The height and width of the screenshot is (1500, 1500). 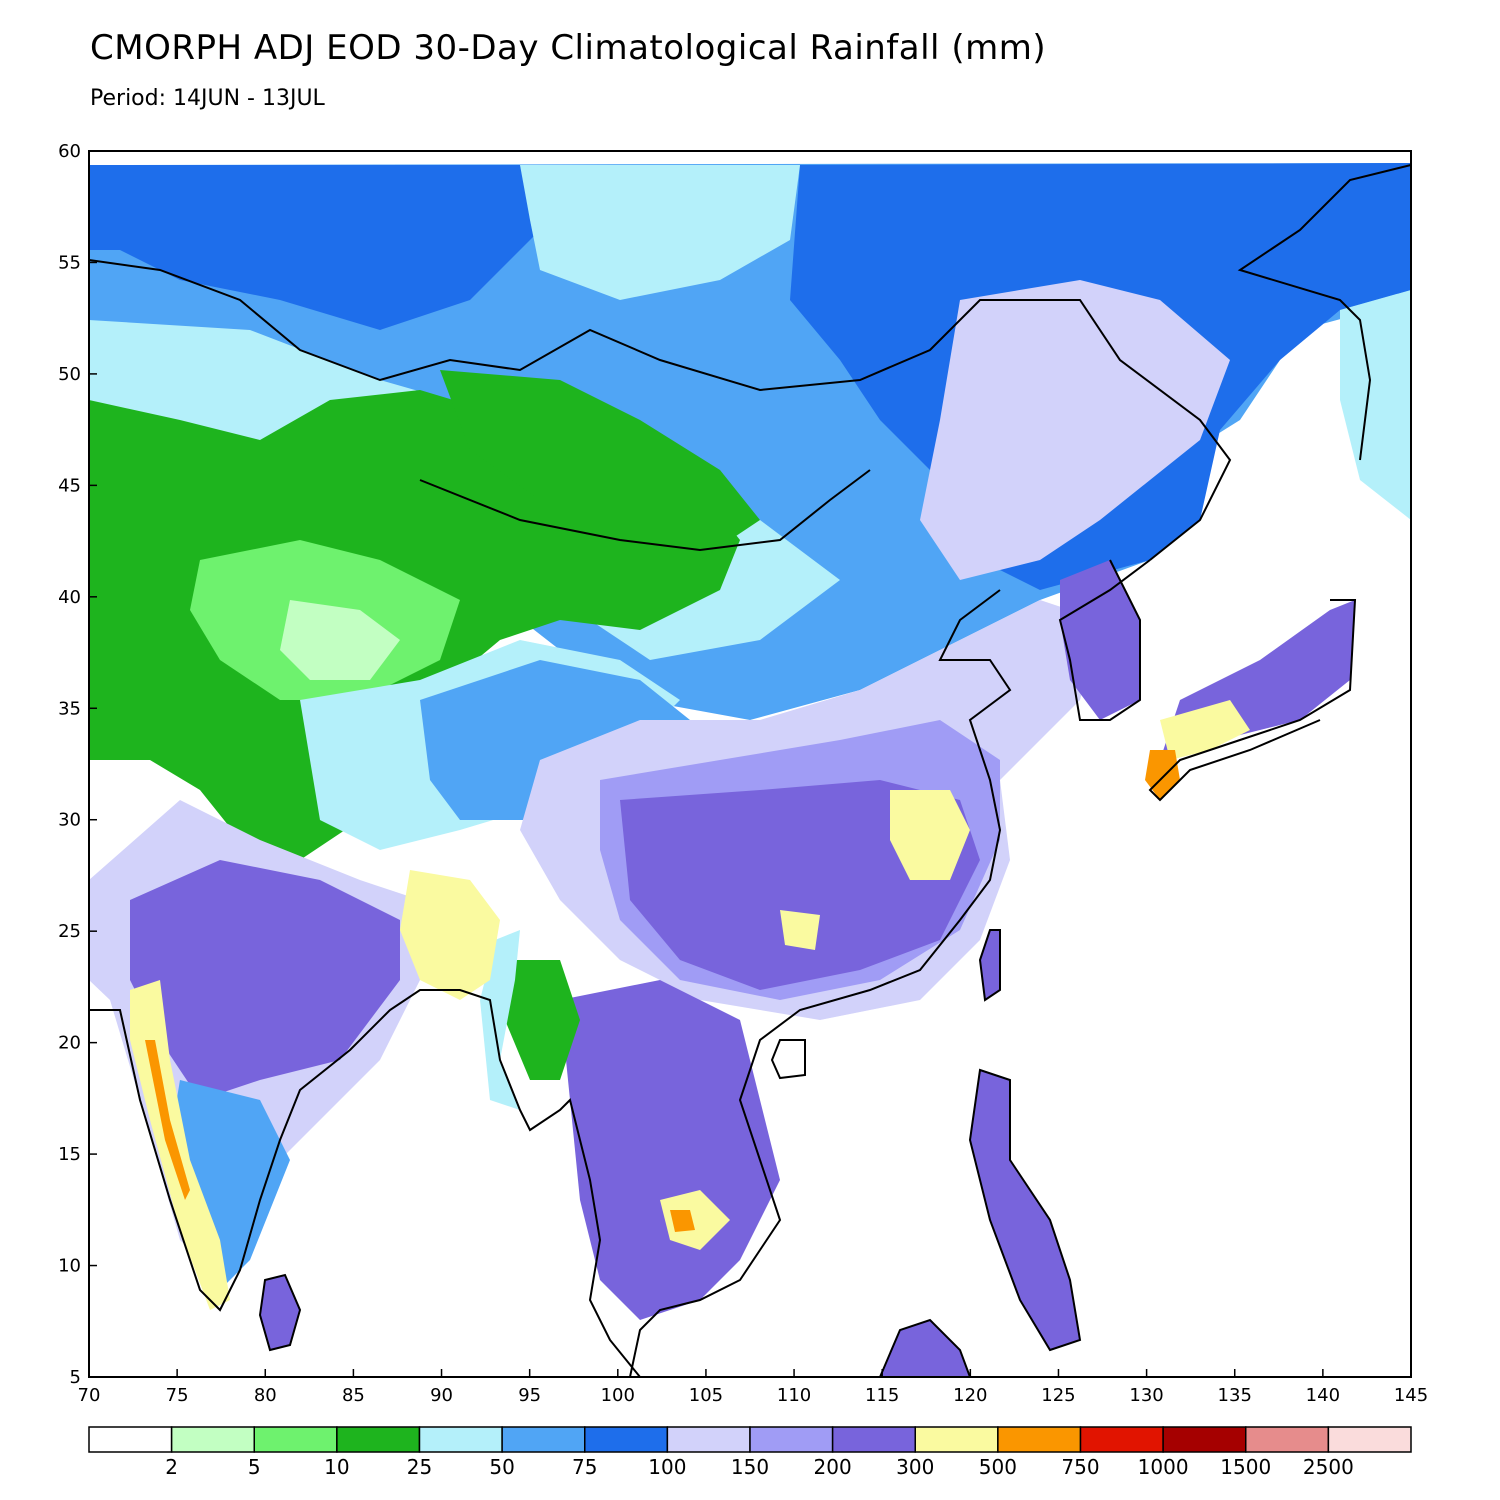 What do you see at coordinates (177, 1395) in the screenshot?
I see `x-tick-label: 75` at bounding box center [177, 1395].